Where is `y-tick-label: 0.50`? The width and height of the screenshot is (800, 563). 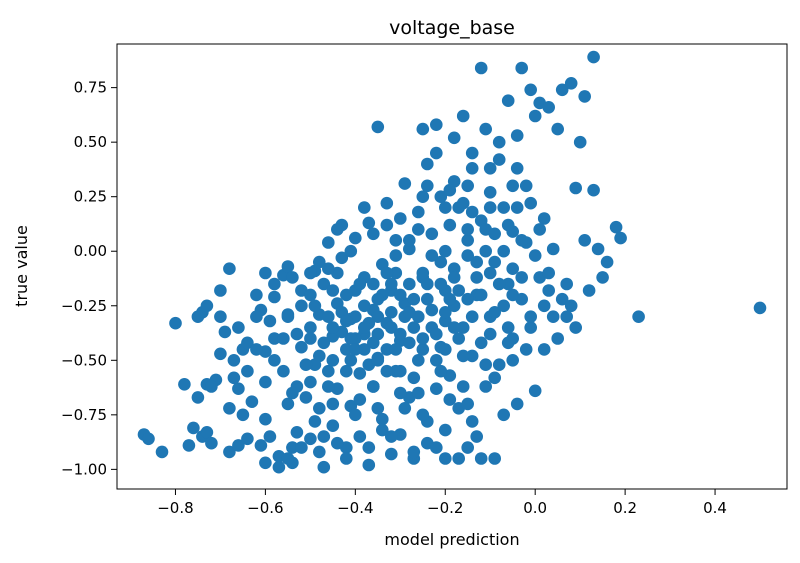 y-tick-label: 0.50 is located at coordinates (90, 142).